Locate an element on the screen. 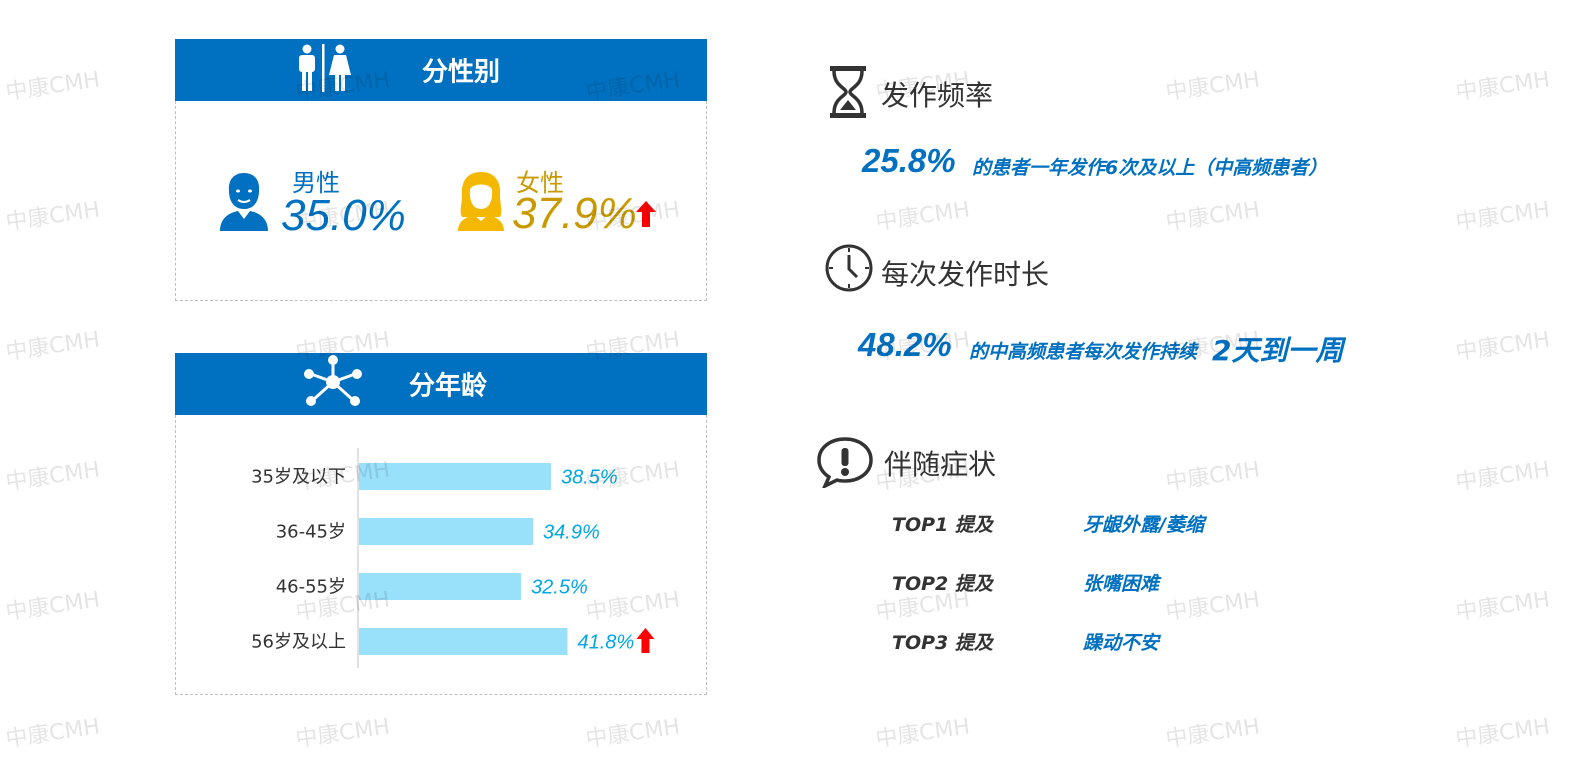 The height and width of the screenshot is (777, 1574). age-panel-box is located at coordinates (441, 555).